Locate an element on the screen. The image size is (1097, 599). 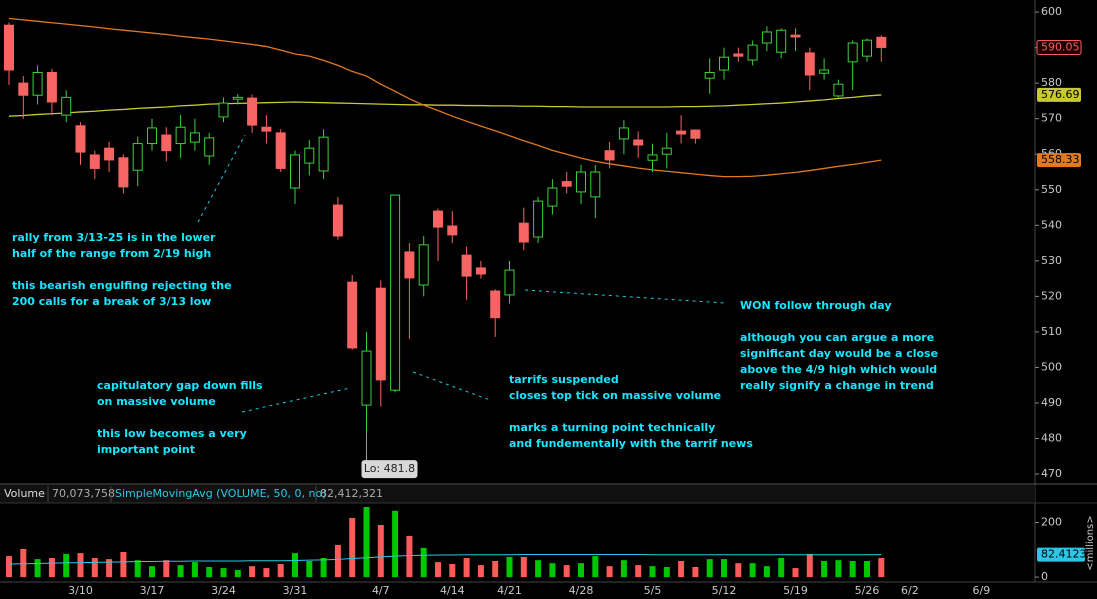
annotation: capitulatory gap down fills is located at coordinates (180, 385).